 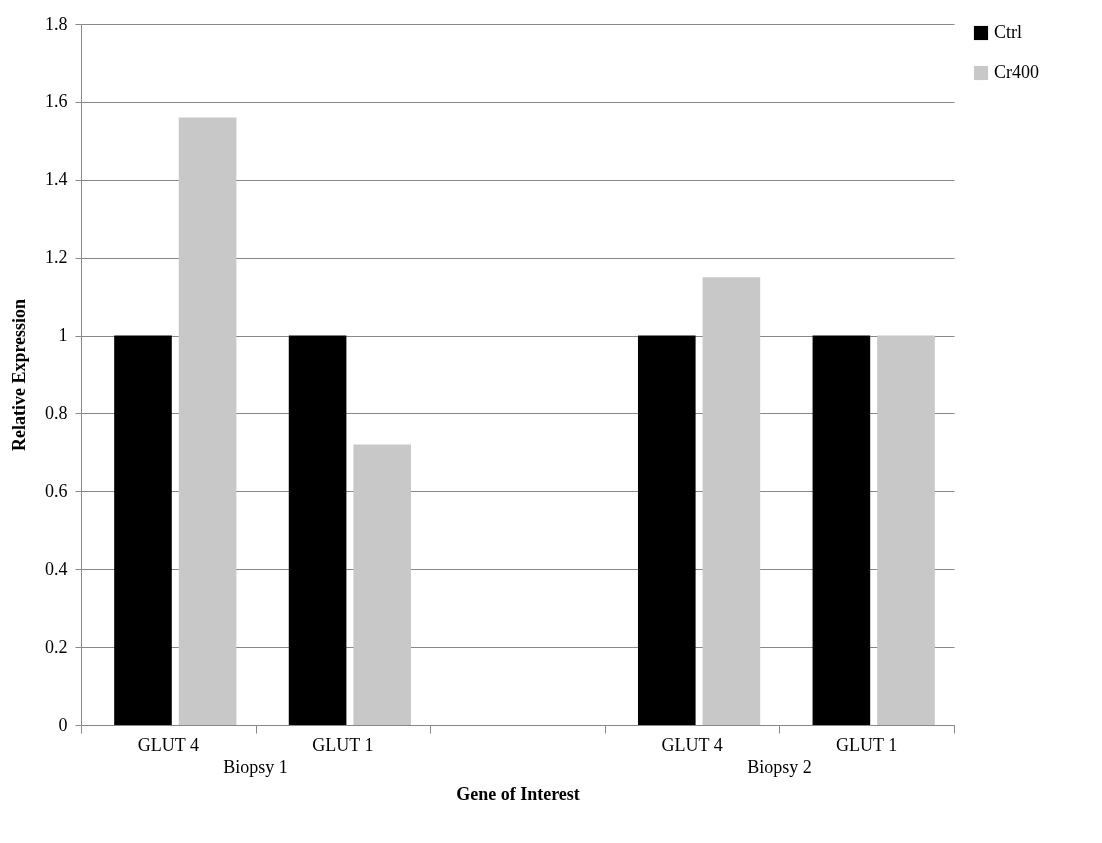 I want to click on y-axis-title: Relative Expression, so click(x=19, y=375).